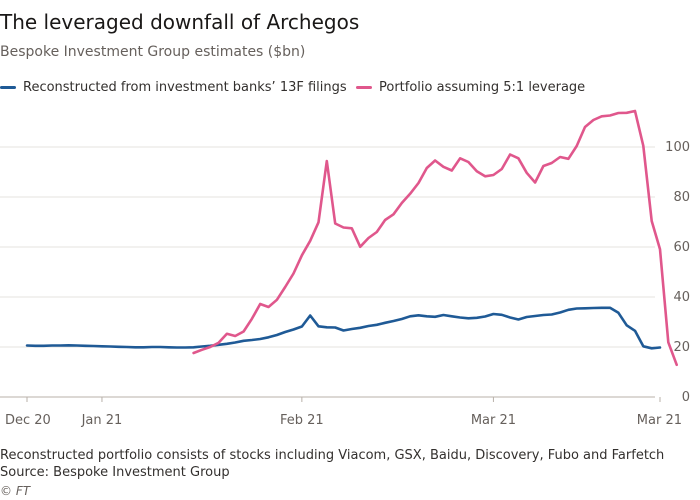 This screenshot has height=500, width=700. What do you see at coordinates (493, 420) in the screenshot?
I see `x-tick-label-3: Mar 21` at bounding box center [493, 420].